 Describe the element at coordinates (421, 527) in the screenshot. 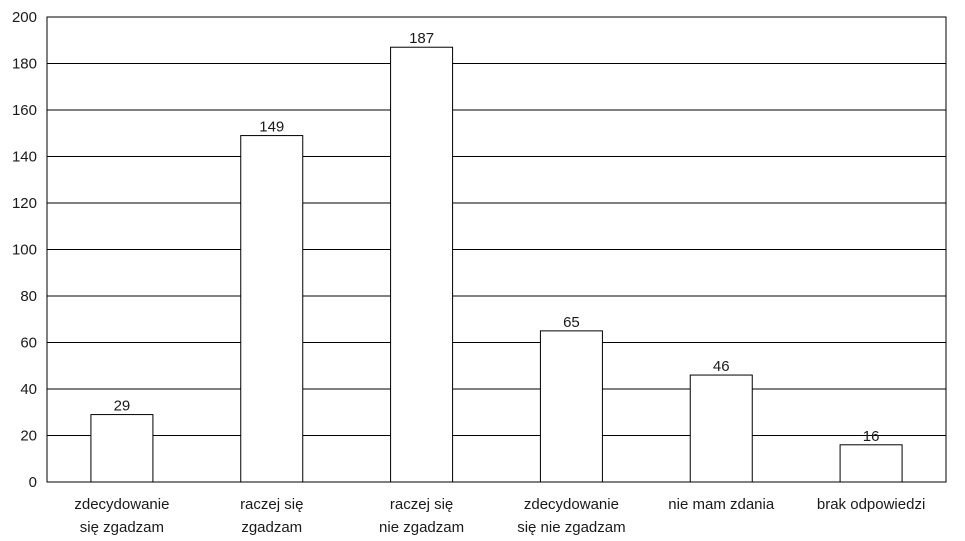

I see `category-label: nie zgadzam` at that location.